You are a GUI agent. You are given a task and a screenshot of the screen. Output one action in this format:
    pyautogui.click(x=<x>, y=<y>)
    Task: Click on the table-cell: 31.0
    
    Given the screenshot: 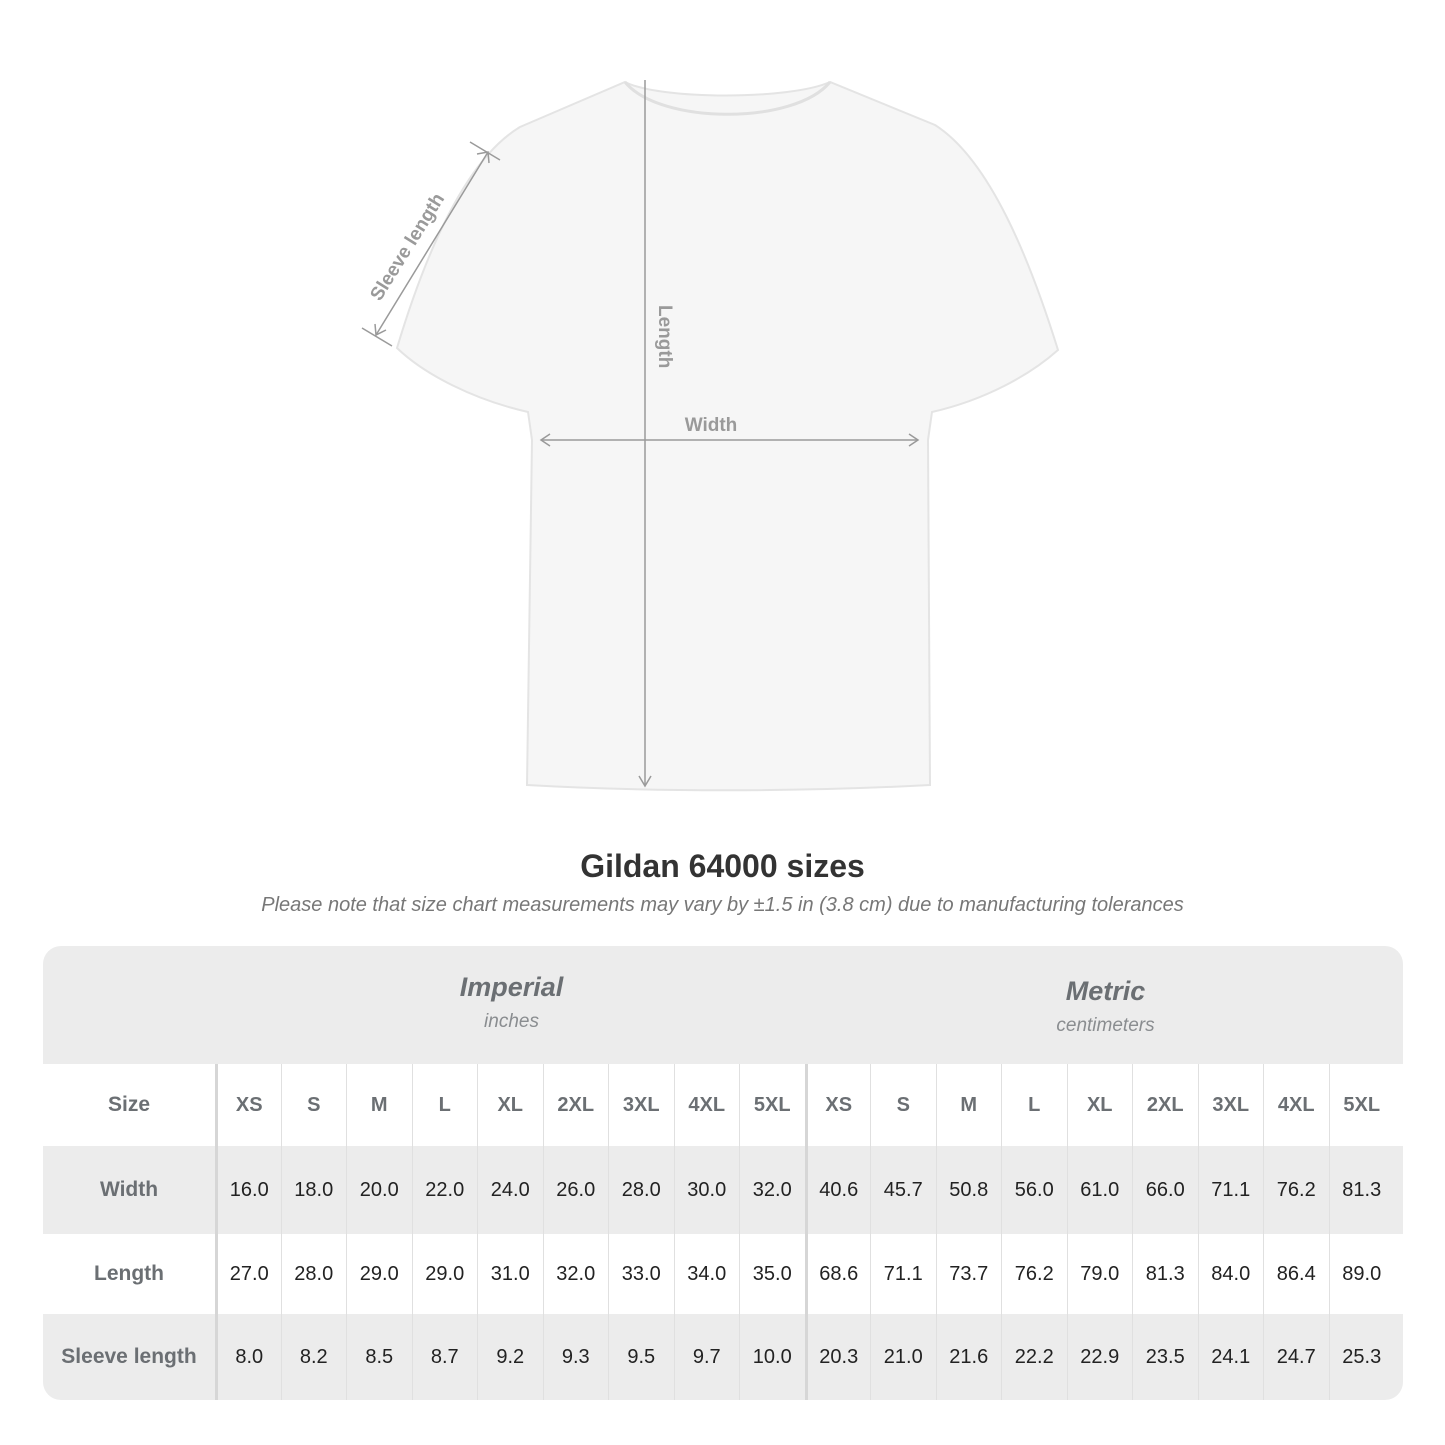 What is the action you would take?
    pyautogui.click(x=510, y=1274)
    